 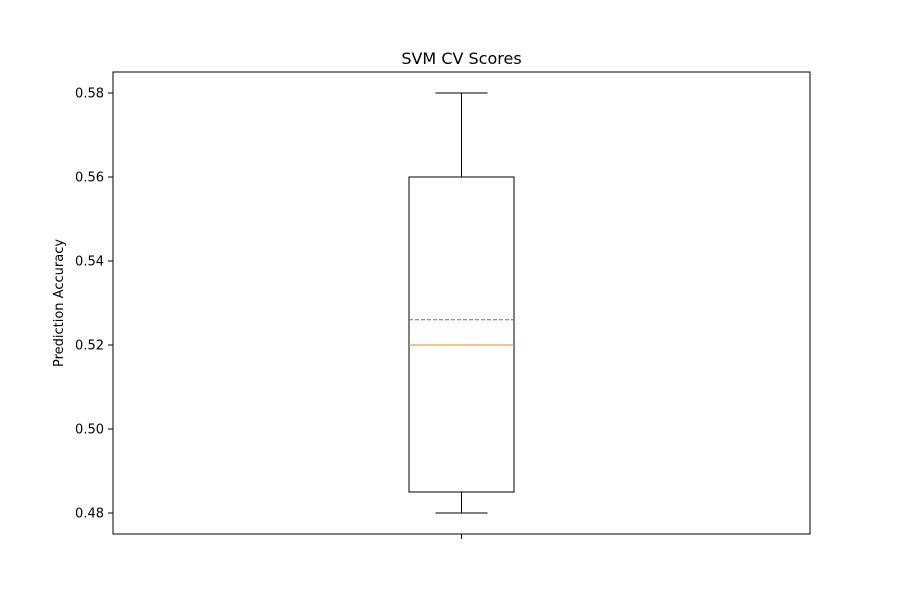 I want to click on y-axis-ticks: 0.48 0.50 0.52 0.54 0.56 0.58, so click(x=94, y=304).